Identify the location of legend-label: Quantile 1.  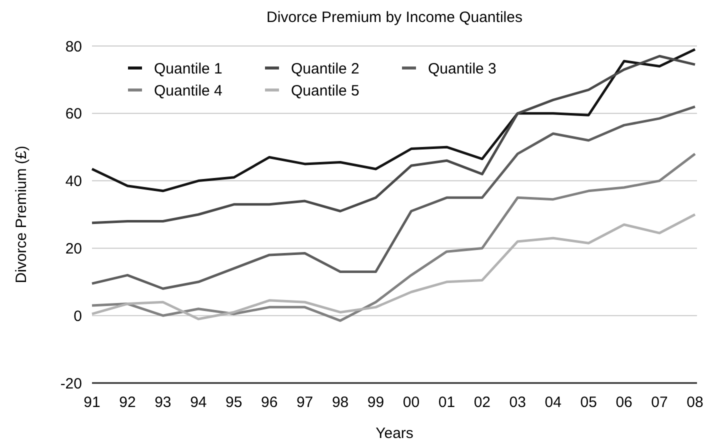
(188, 69).